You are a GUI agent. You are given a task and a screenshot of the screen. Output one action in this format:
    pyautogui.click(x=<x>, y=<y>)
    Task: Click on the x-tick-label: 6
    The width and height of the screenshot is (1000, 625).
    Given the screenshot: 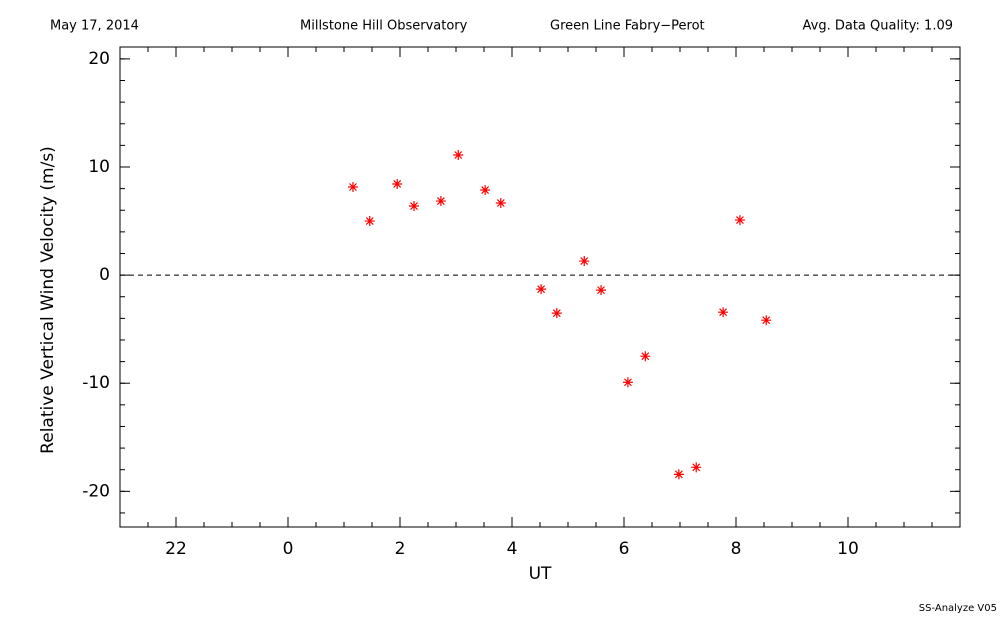 What is the action you would take?
    pyautogui.click(x=624, y=549)
    